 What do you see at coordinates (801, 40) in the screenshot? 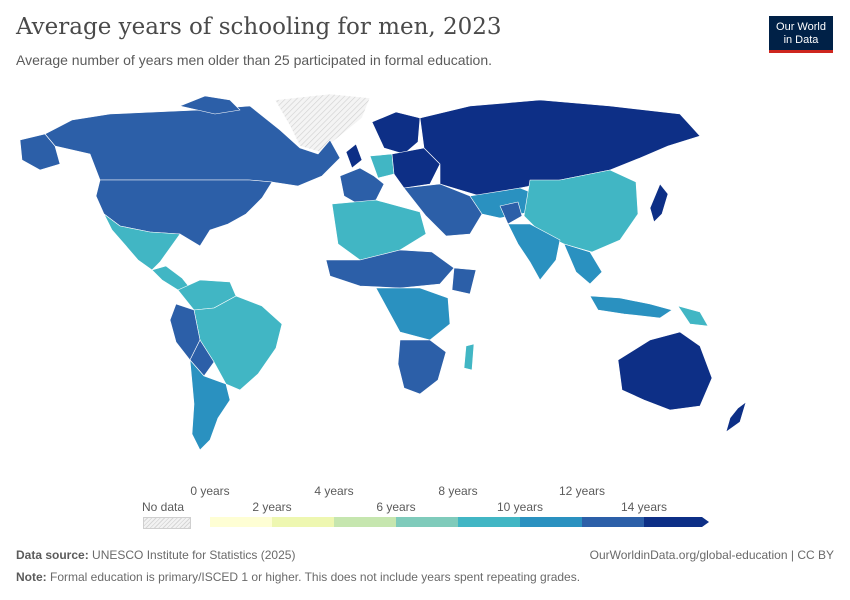
I see `logo-line-2: in Data` at bounding box center [801, 40].